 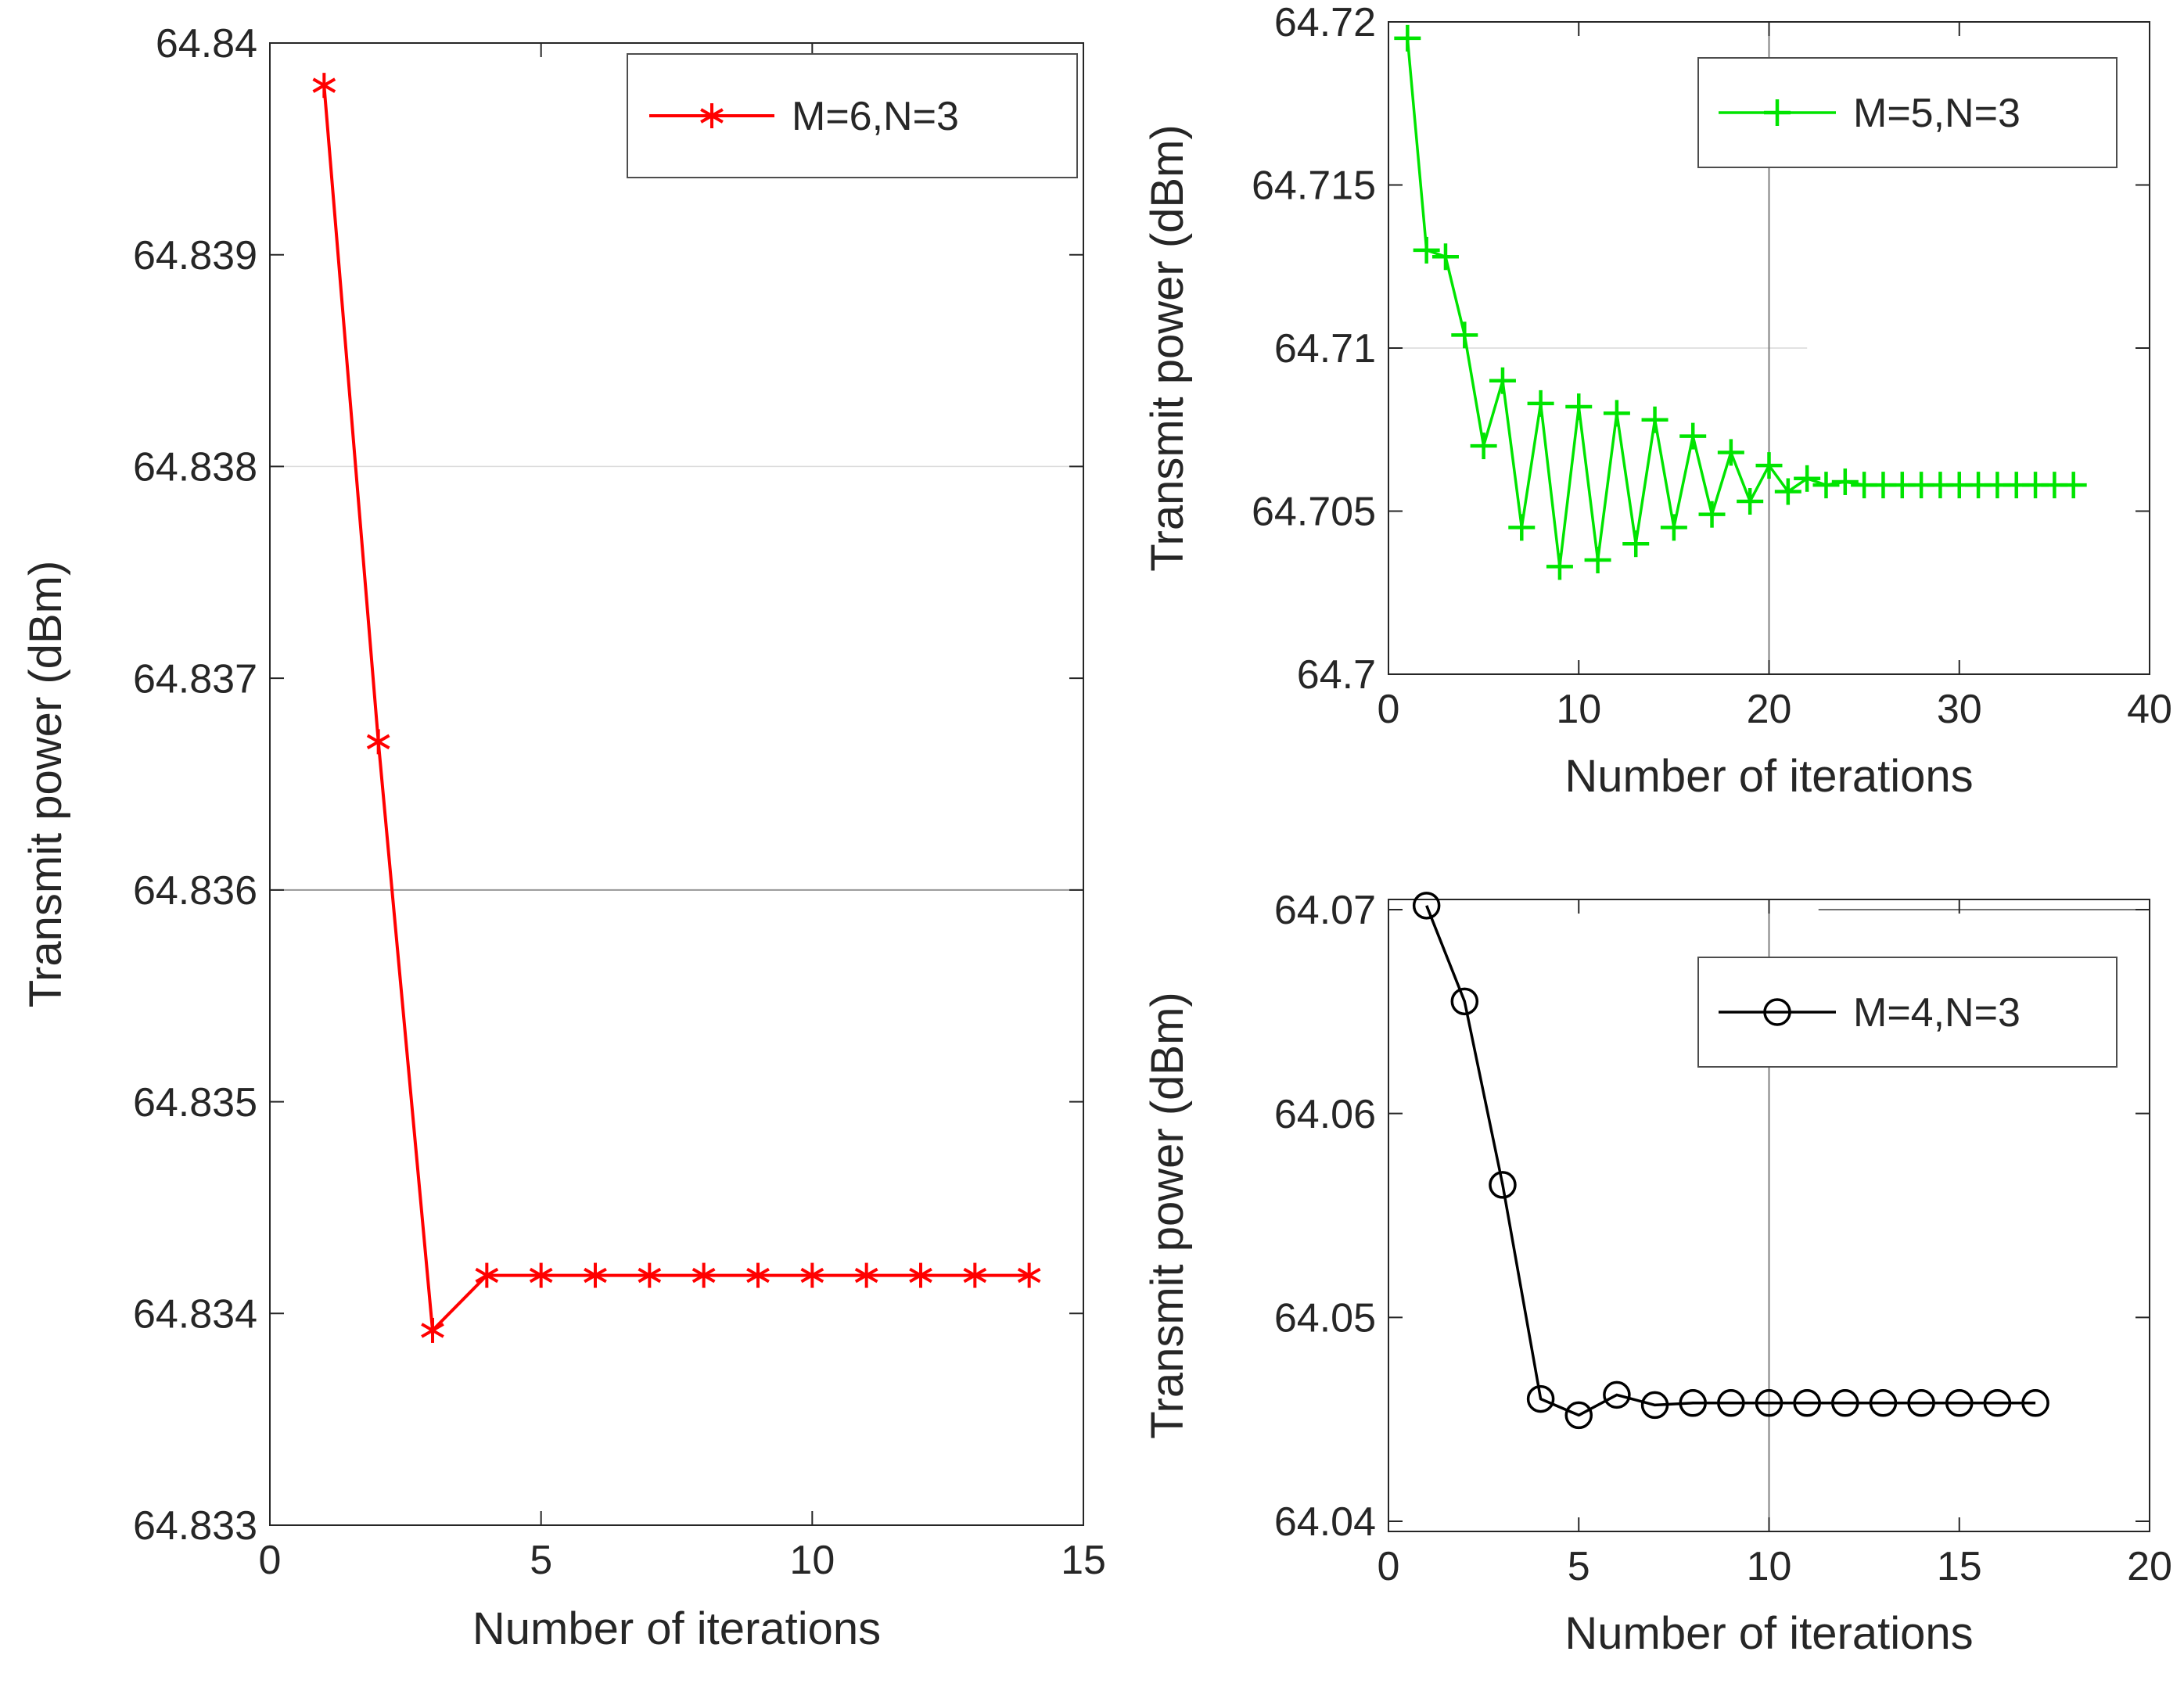 What do you see at coordinates (1325, 1114) in the screenshot?
I see `y-tick-label: 64.06` at bounding box center [1325, 1114].